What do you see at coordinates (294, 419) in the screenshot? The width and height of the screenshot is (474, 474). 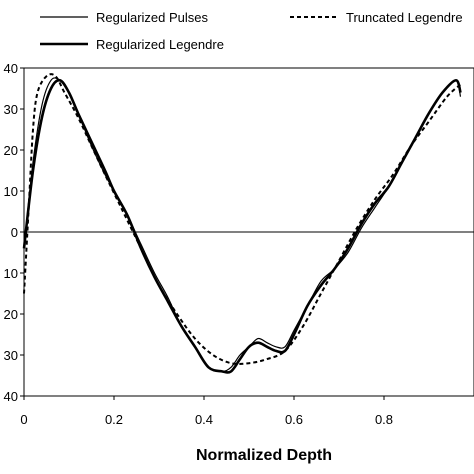 I see `x-tick-label: 0.6` at bounding box center [294, 419].